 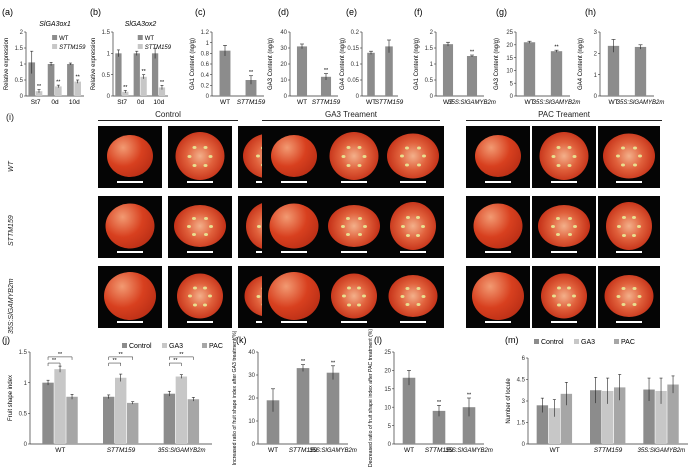 I want to click on y-axis-label: GA4 Content (ng/g), so click(x=343, y=64).